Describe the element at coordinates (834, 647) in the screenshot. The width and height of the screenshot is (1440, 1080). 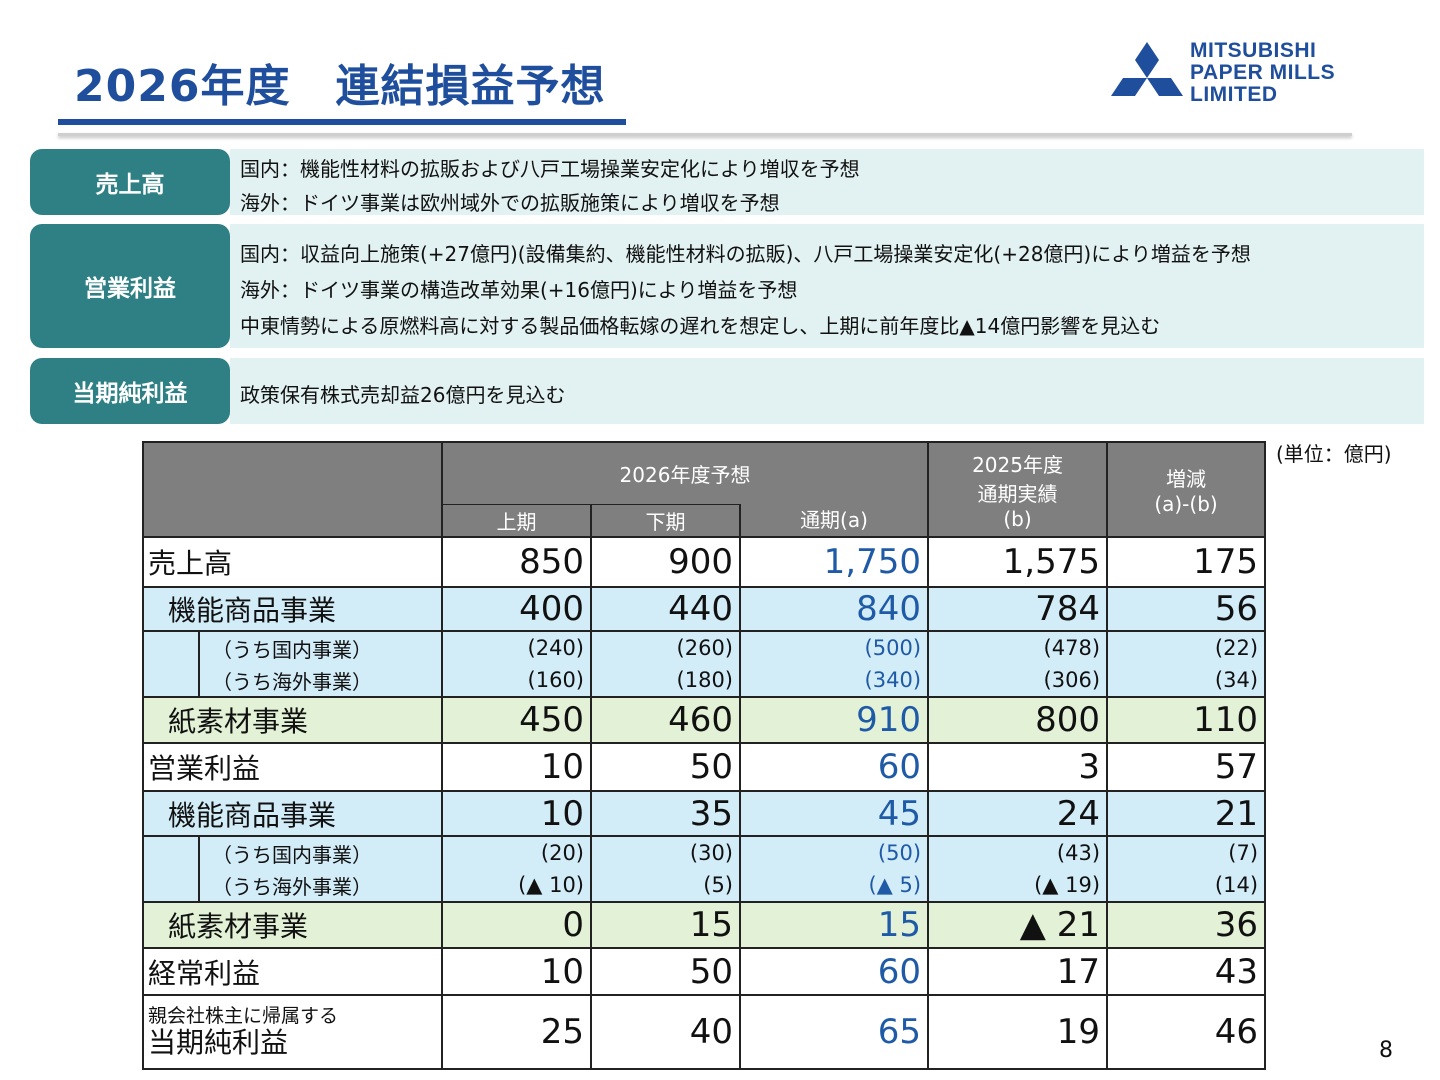
I see `cell-value: (500)` at that location.